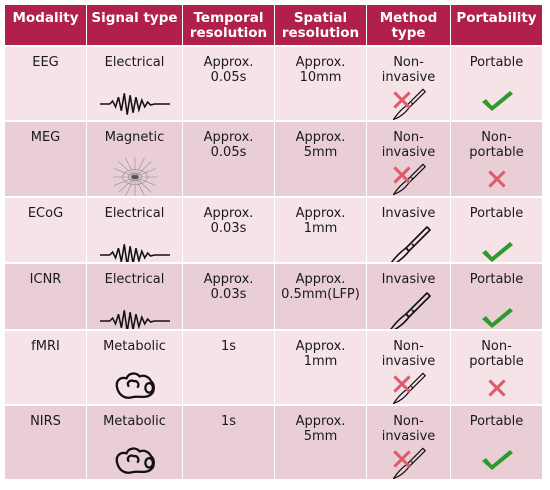  What do you see at coordinates (46, 160) in the screenshot?
I see `cell-modality: MEG` at bounding box center [46, 160].